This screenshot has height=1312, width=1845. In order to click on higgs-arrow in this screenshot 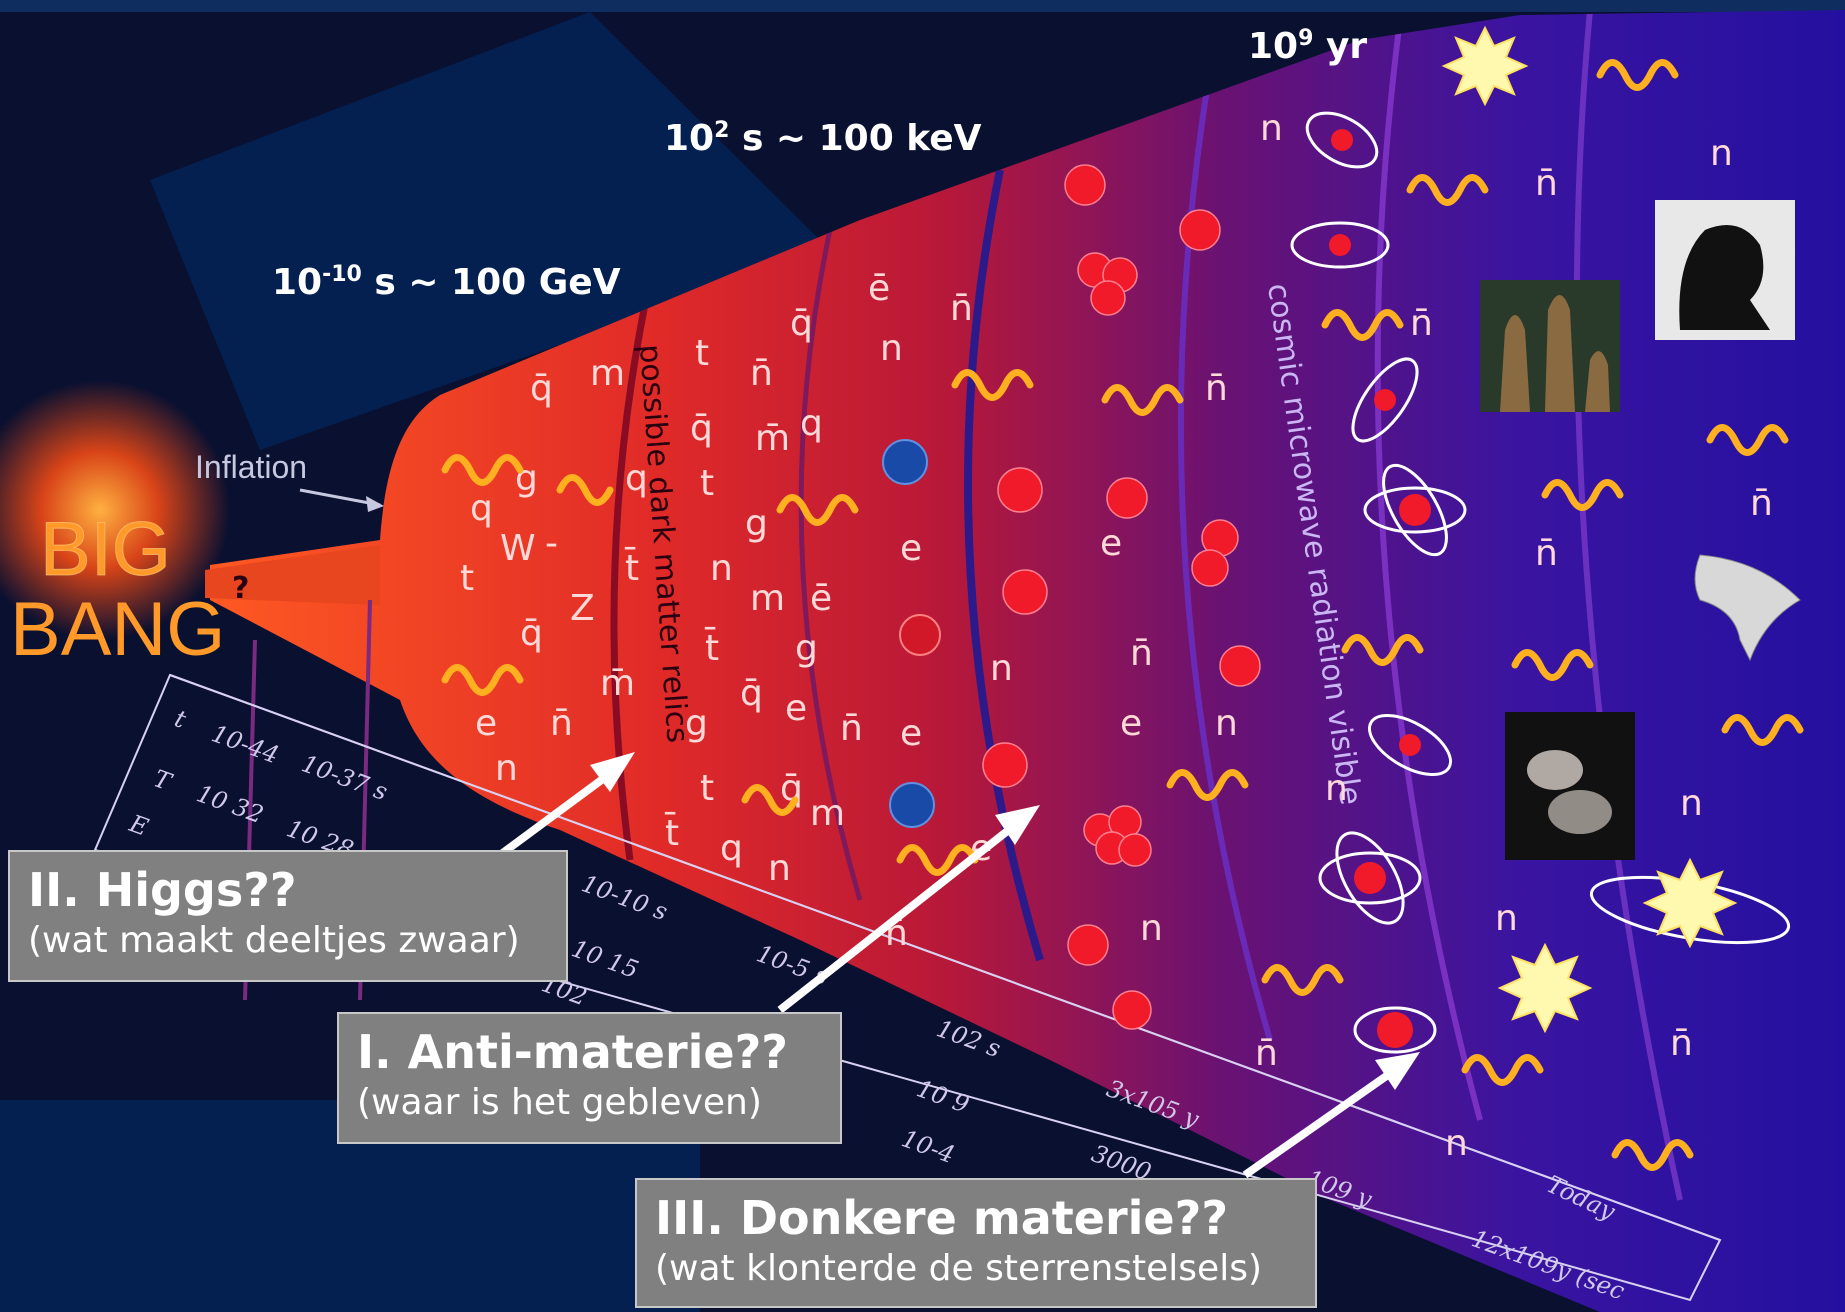, I will do `click(557, 812)`.